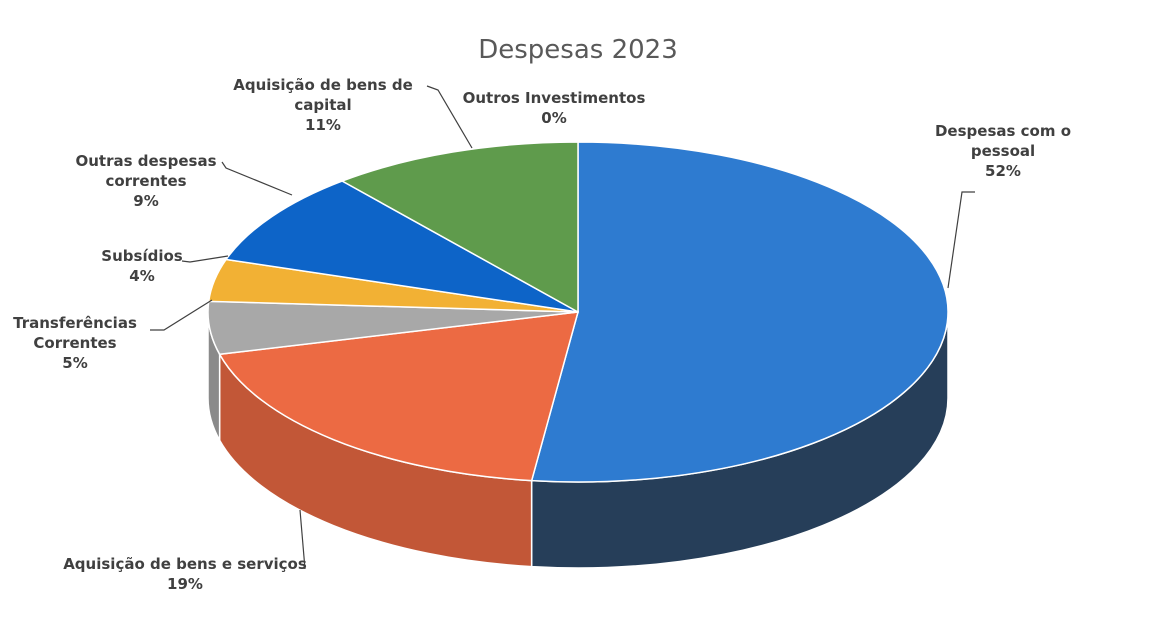 This screenshot has width=1151, height=634. I want to click on label-text: Correntes, so click(74, 343).